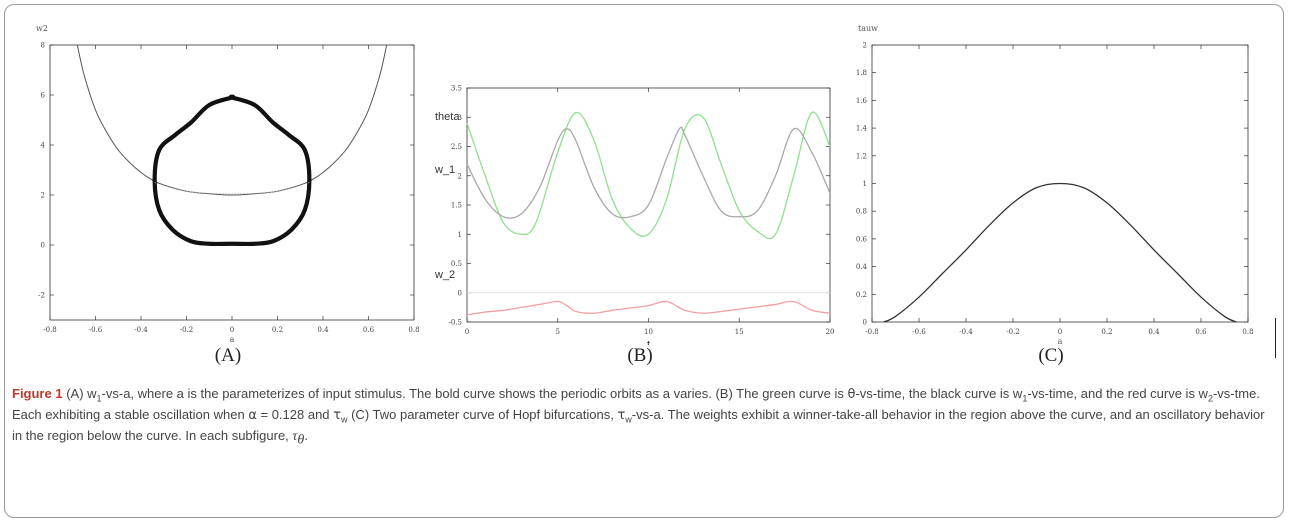  What do you see at coordinates (79, 393) in the screenshot?
I see `caption-text-1: (A) w` at bounding box center [79, 393].